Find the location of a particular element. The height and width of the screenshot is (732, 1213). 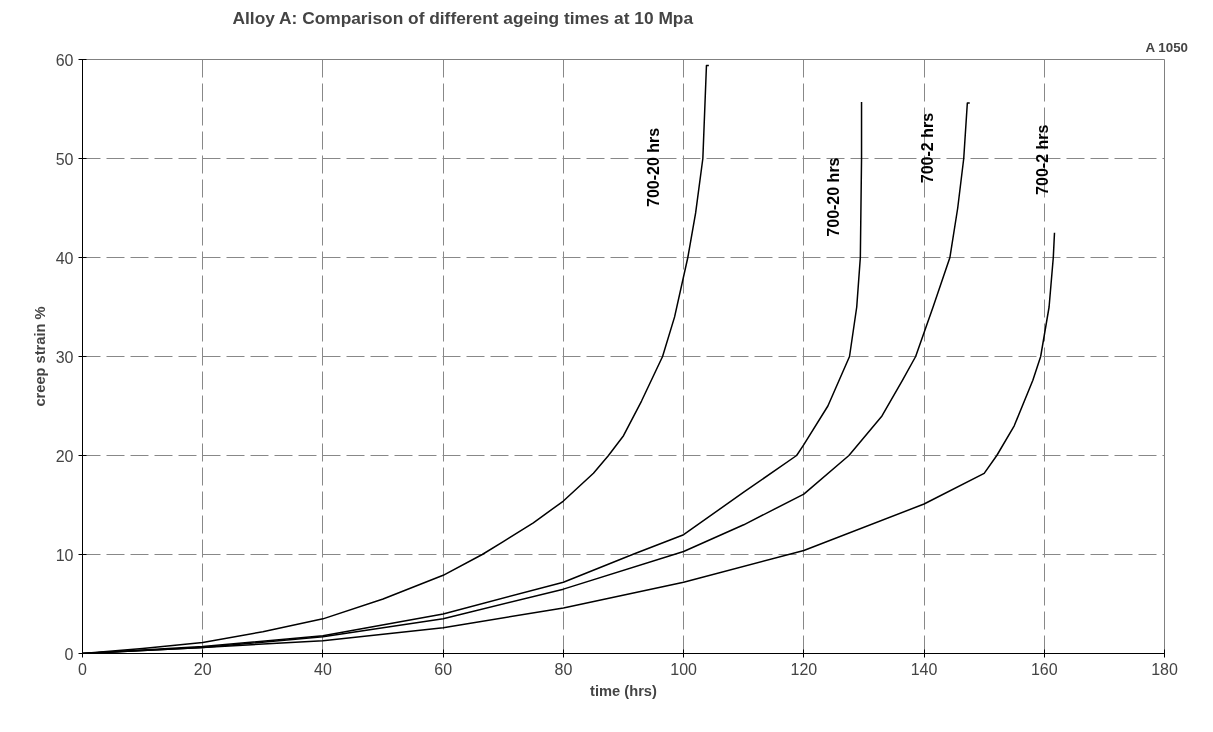

x-tick-label: 140 is located at coordinates (924, 669).